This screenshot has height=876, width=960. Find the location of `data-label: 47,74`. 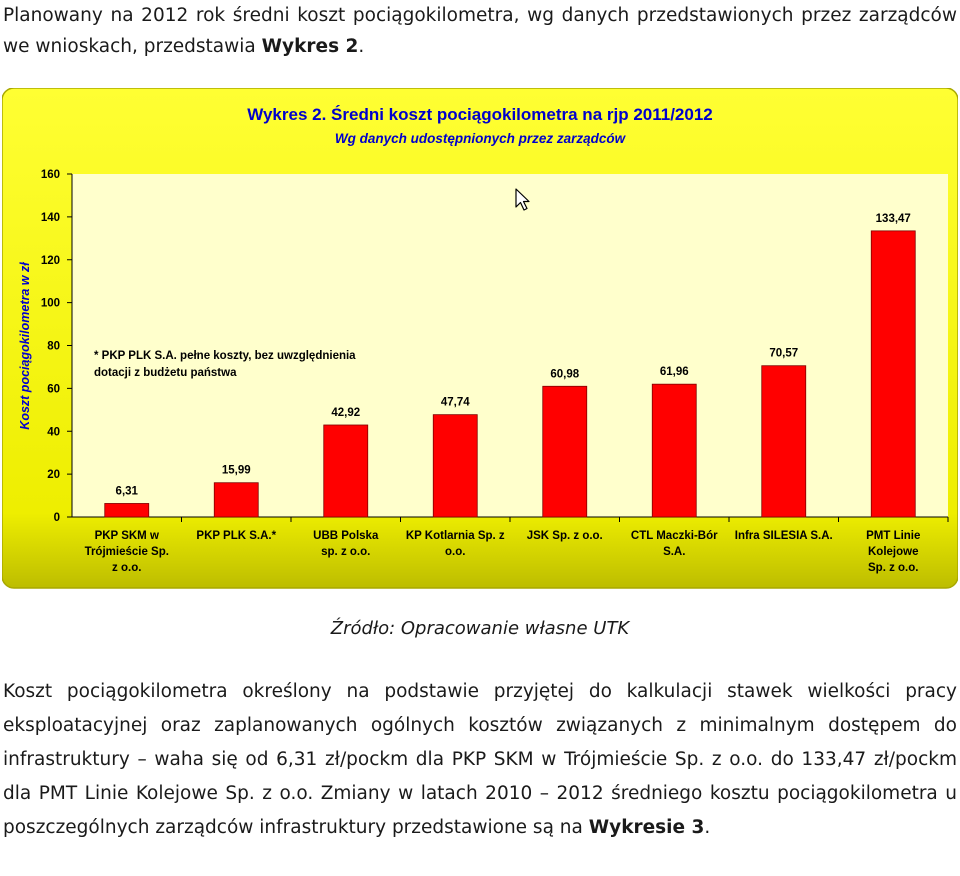

data-label: 47,74 is located at coordinates (455, 403).